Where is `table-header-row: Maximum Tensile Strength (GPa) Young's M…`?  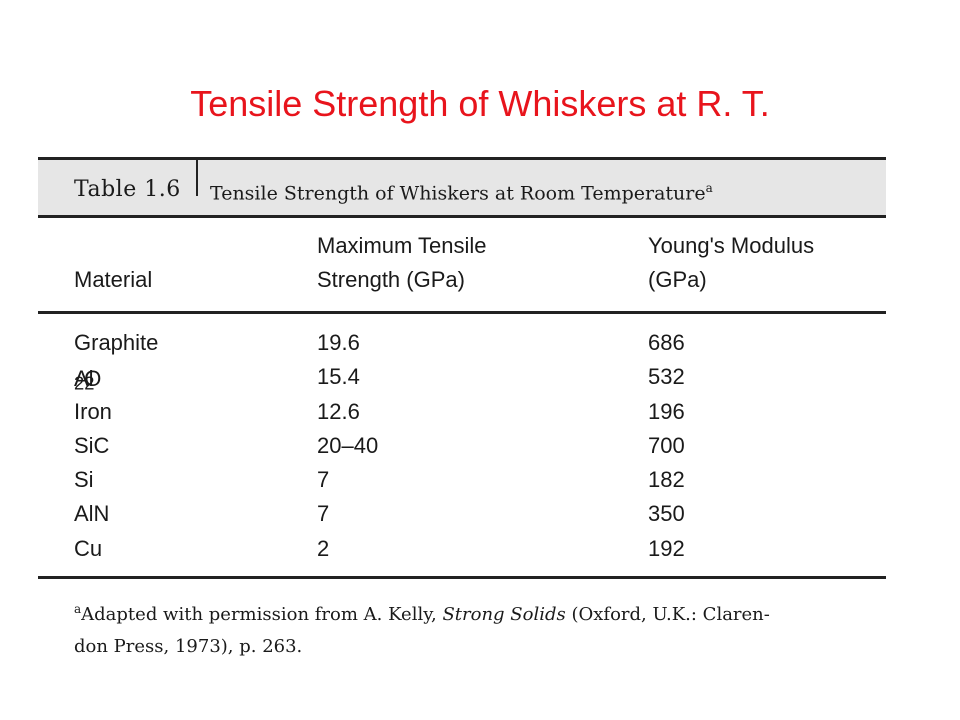 table-header-row: Maximum Tensile Strength (GPa) Young's M… is located at coordinates (462, 266).